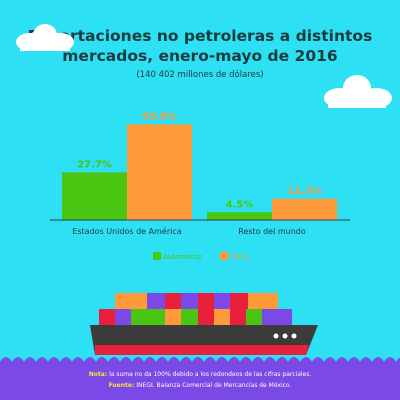 The image size is (400, 400). What do you see at coordinates (195, 309) in the screenshot?
I see `containers` at bounding box center [195, 309].